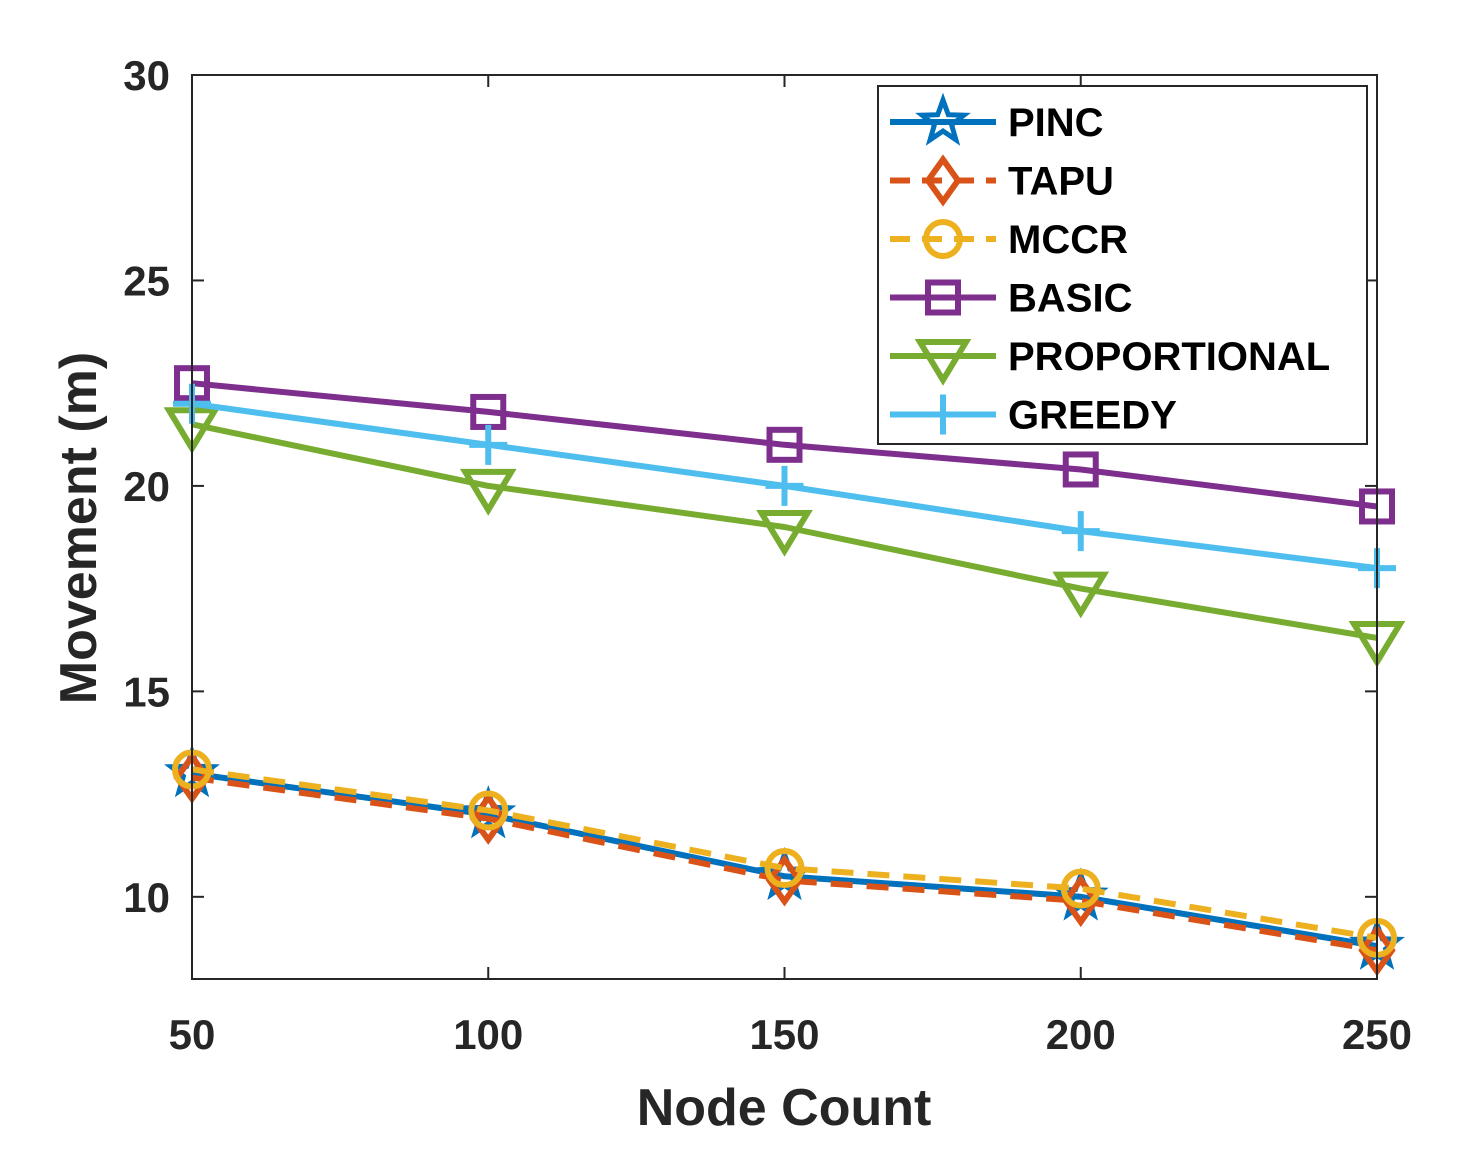 The image size is (1460, 1171). I want to click on legend-label: BASIC, so click(1070, 299).